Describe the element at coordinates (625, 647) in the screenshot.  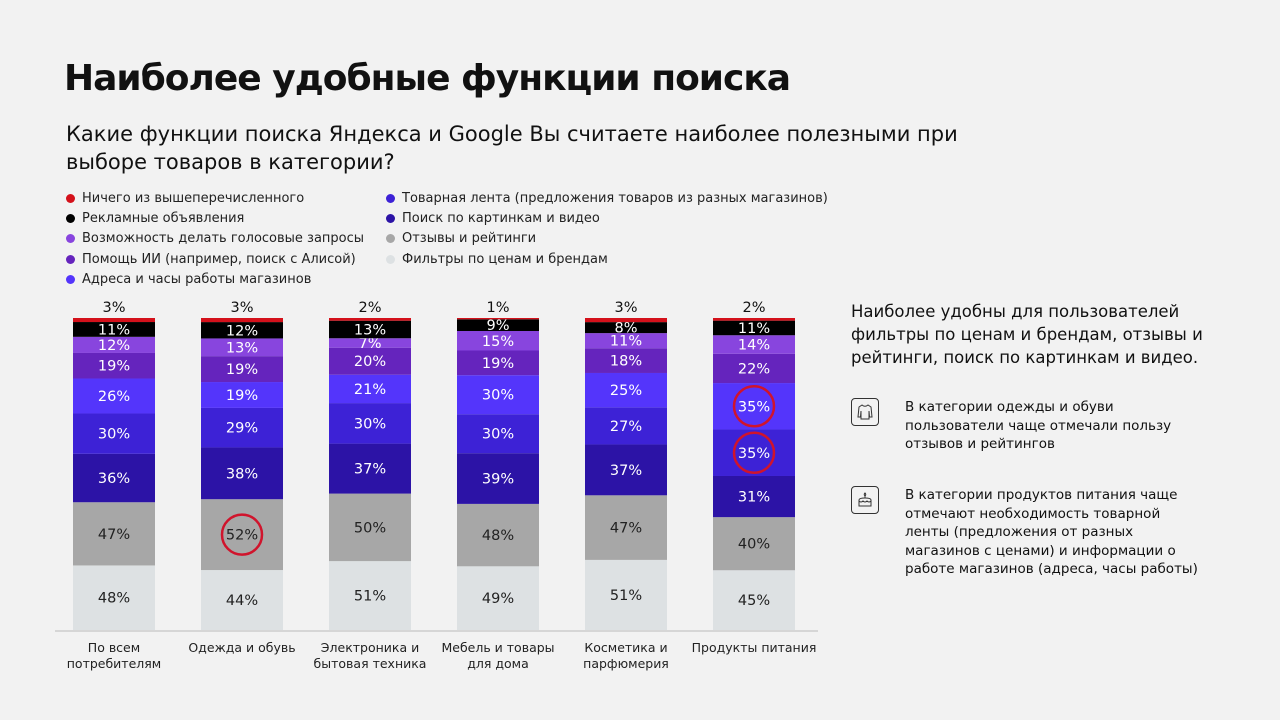
I see `category-label: Косметика и` at that location.